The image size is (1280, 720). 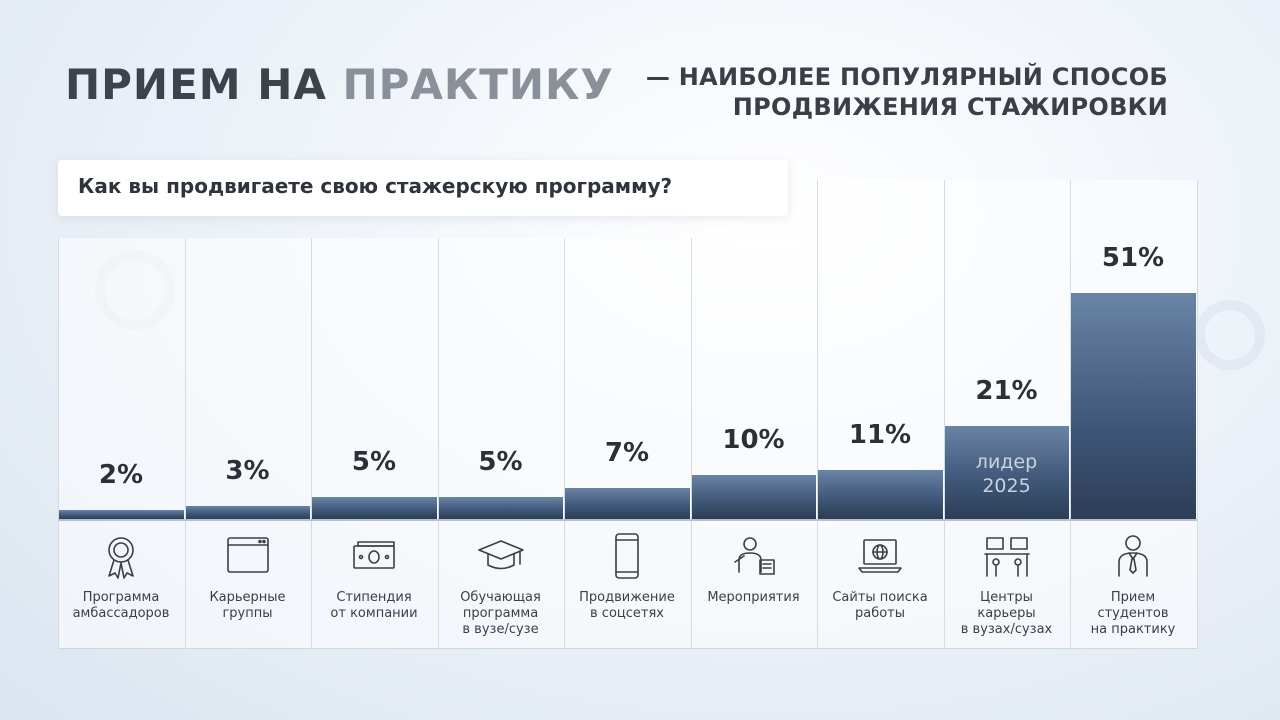 What do you see at coordinates (880, 605) in the screenshot?
I see `category-label: Сайты поиска работы` at bounding box center [880, 605].